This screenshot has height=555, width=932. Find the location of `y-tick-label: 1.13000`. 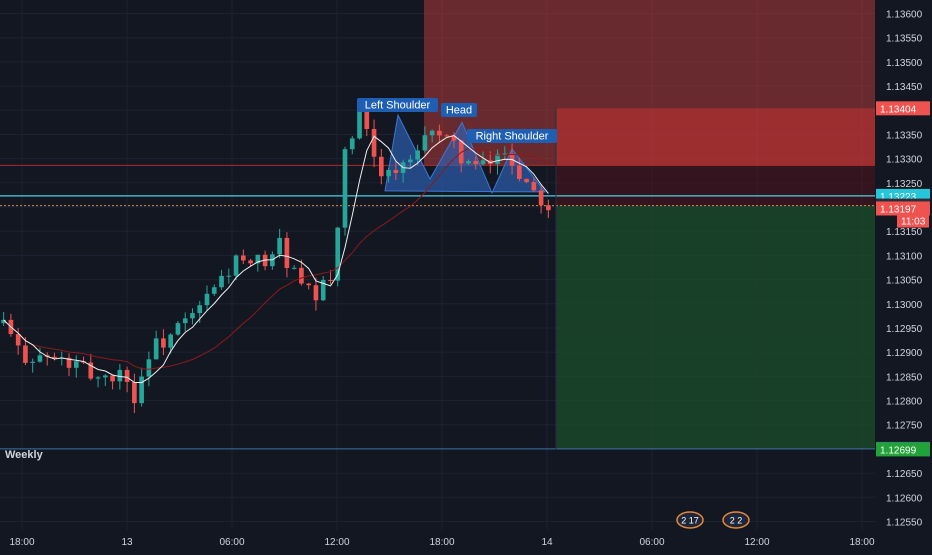

y-tick-label: 1.13000 is located at coordinates (904, 305).